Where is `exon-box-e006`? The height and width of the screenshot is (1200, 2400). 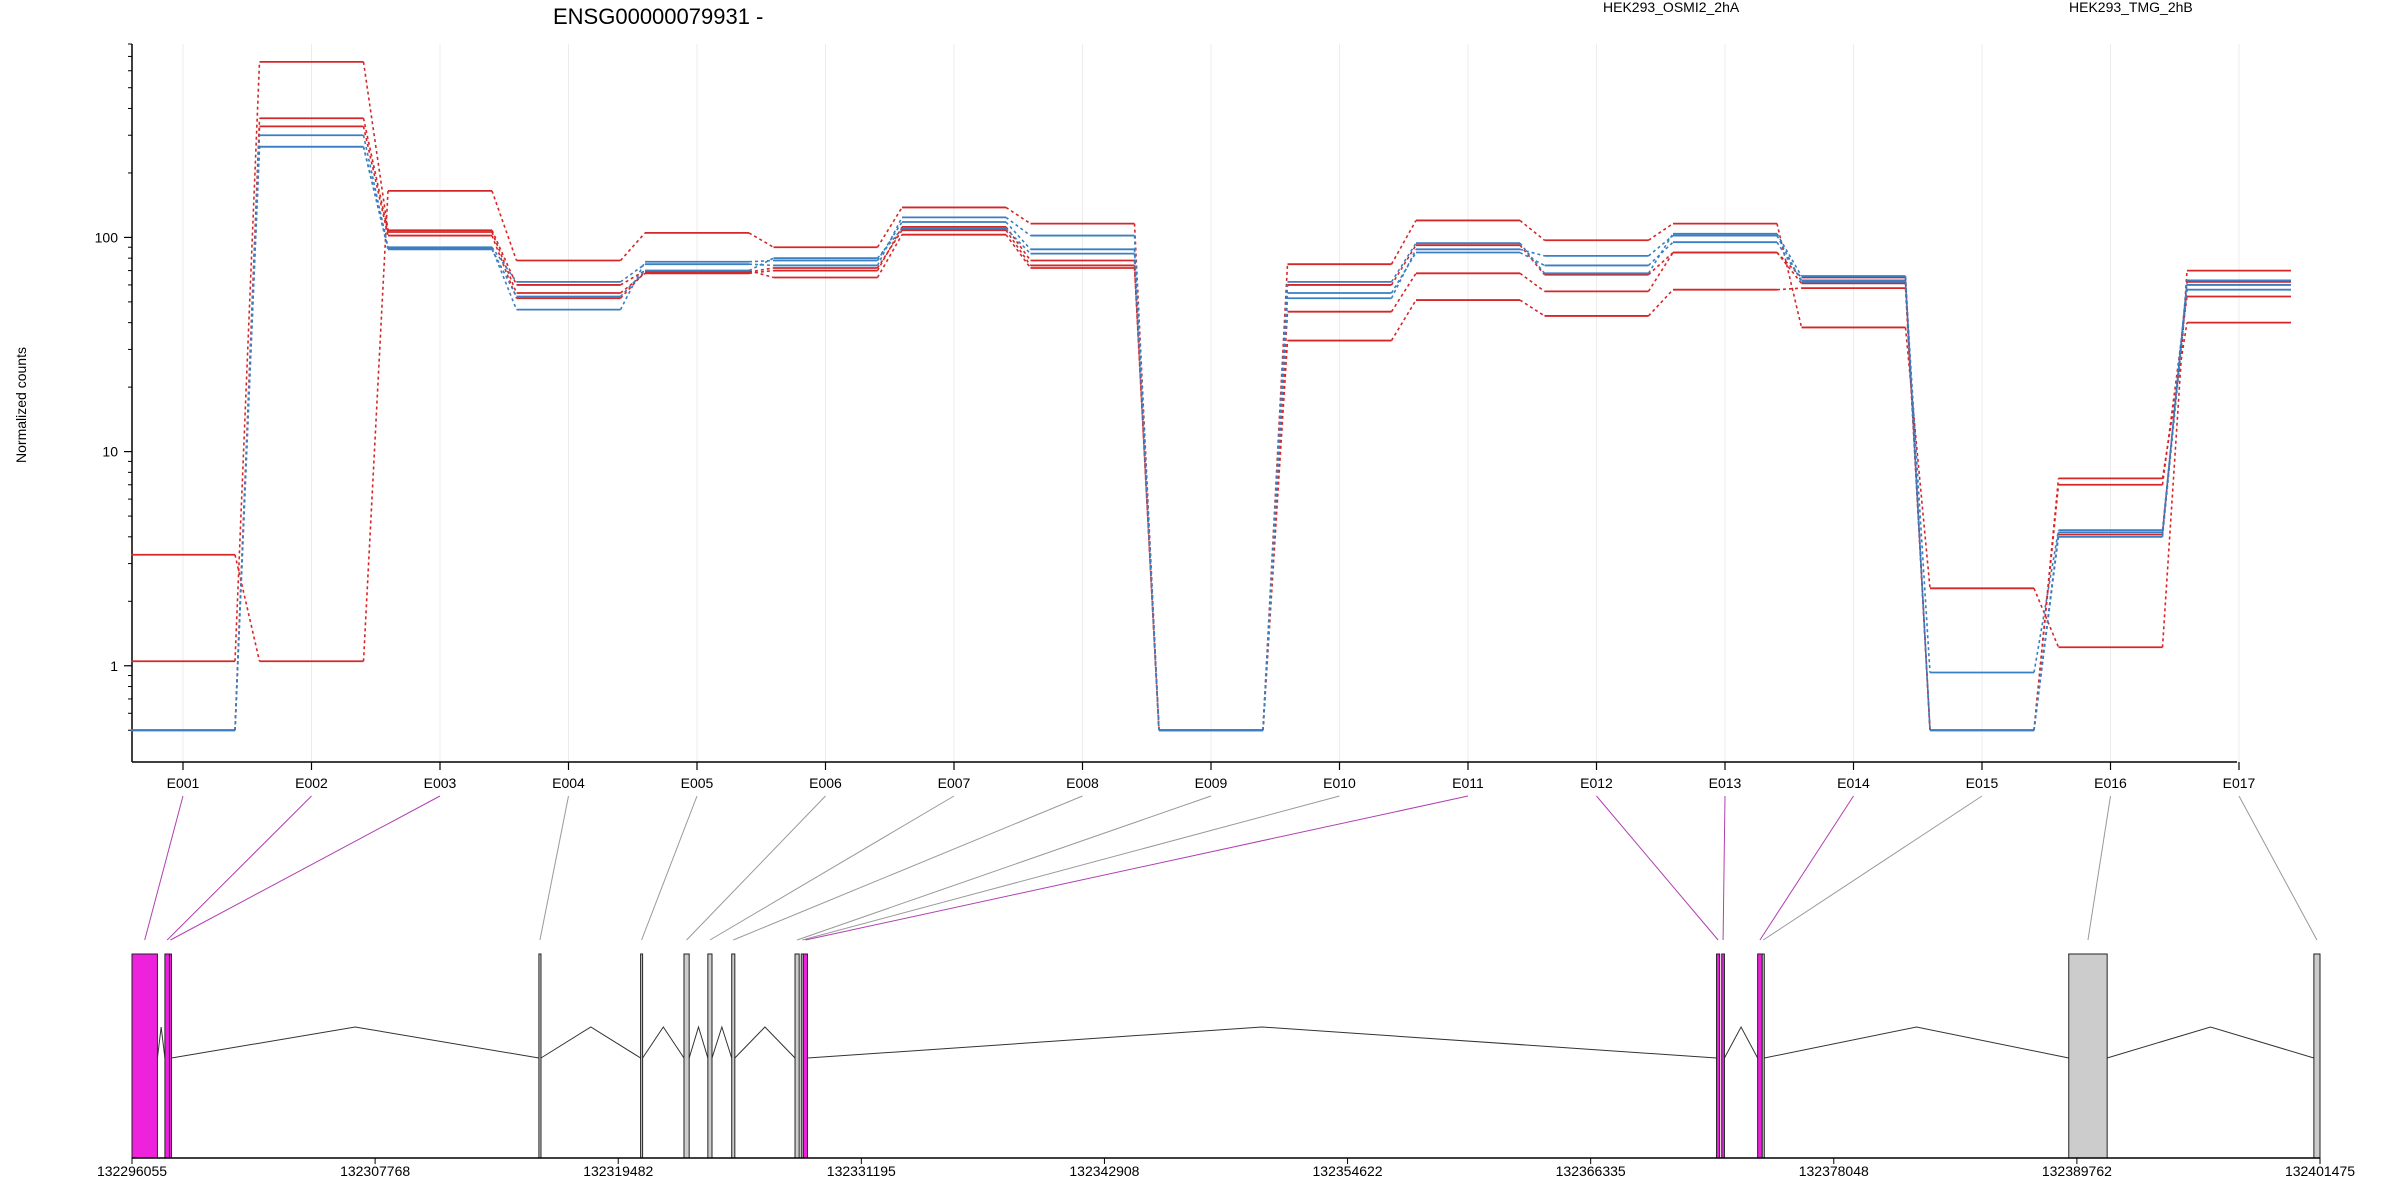 exon-box-e006 is located at coordinates (686, 1056).